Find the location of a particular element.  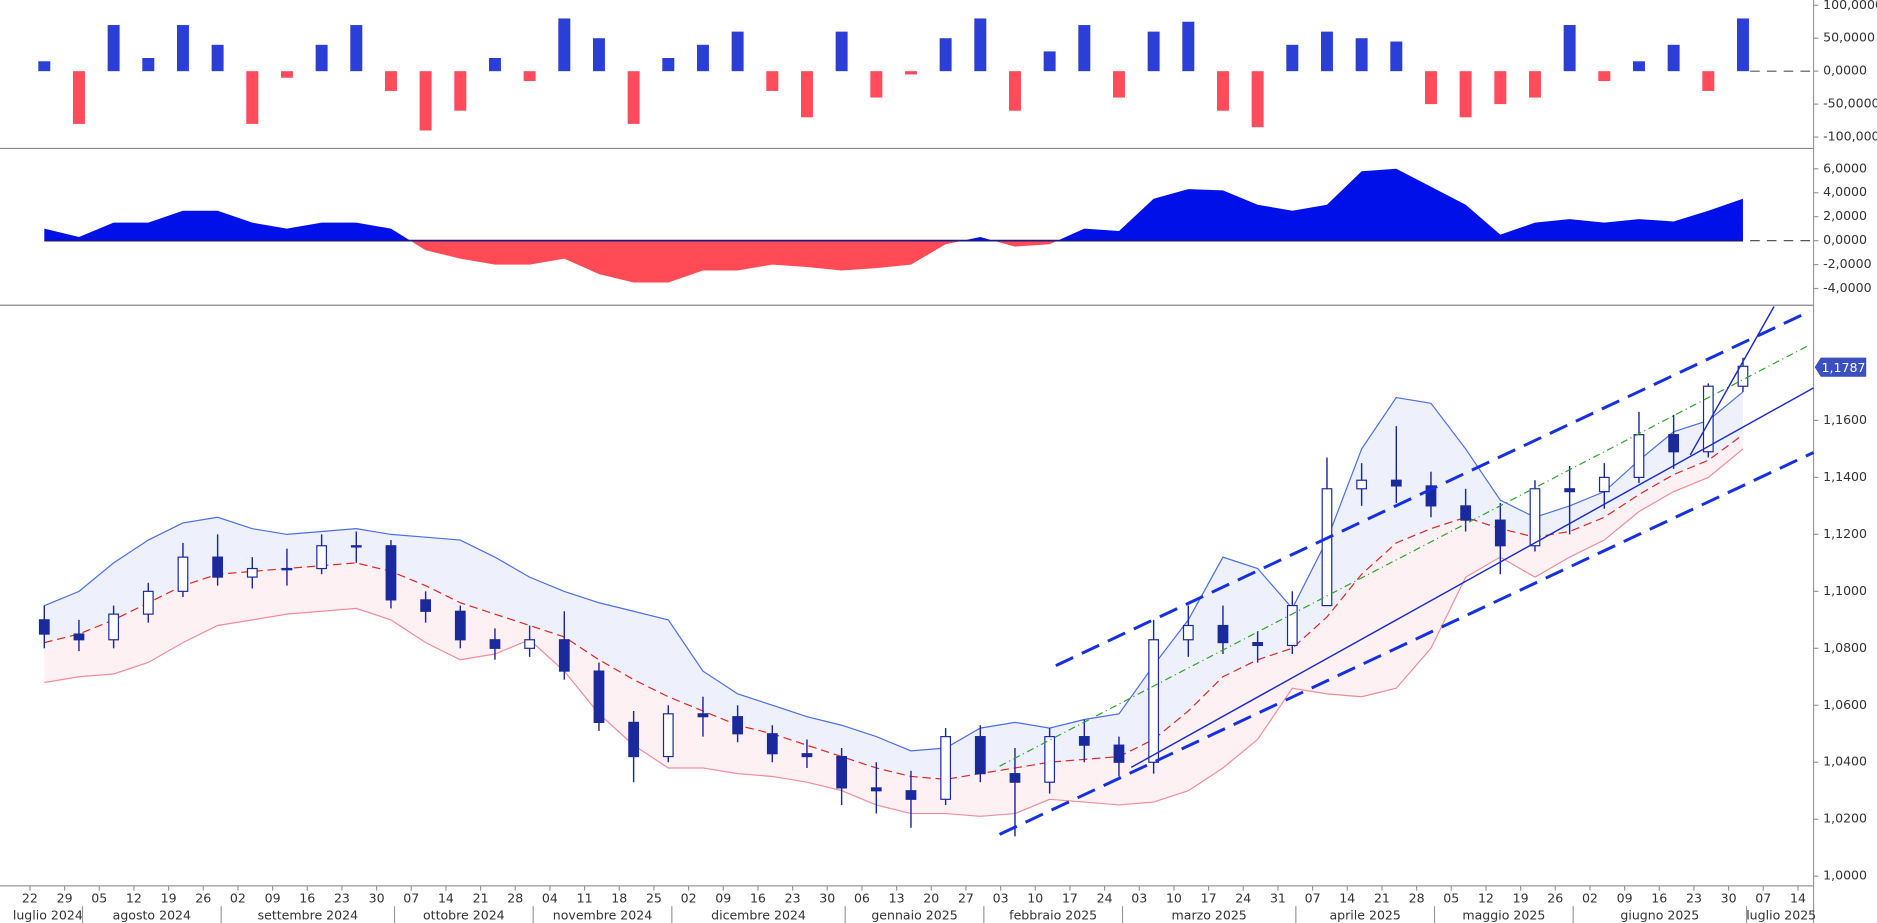

y-tick-label: -4,0000 is located at coordinates (1847, 287).